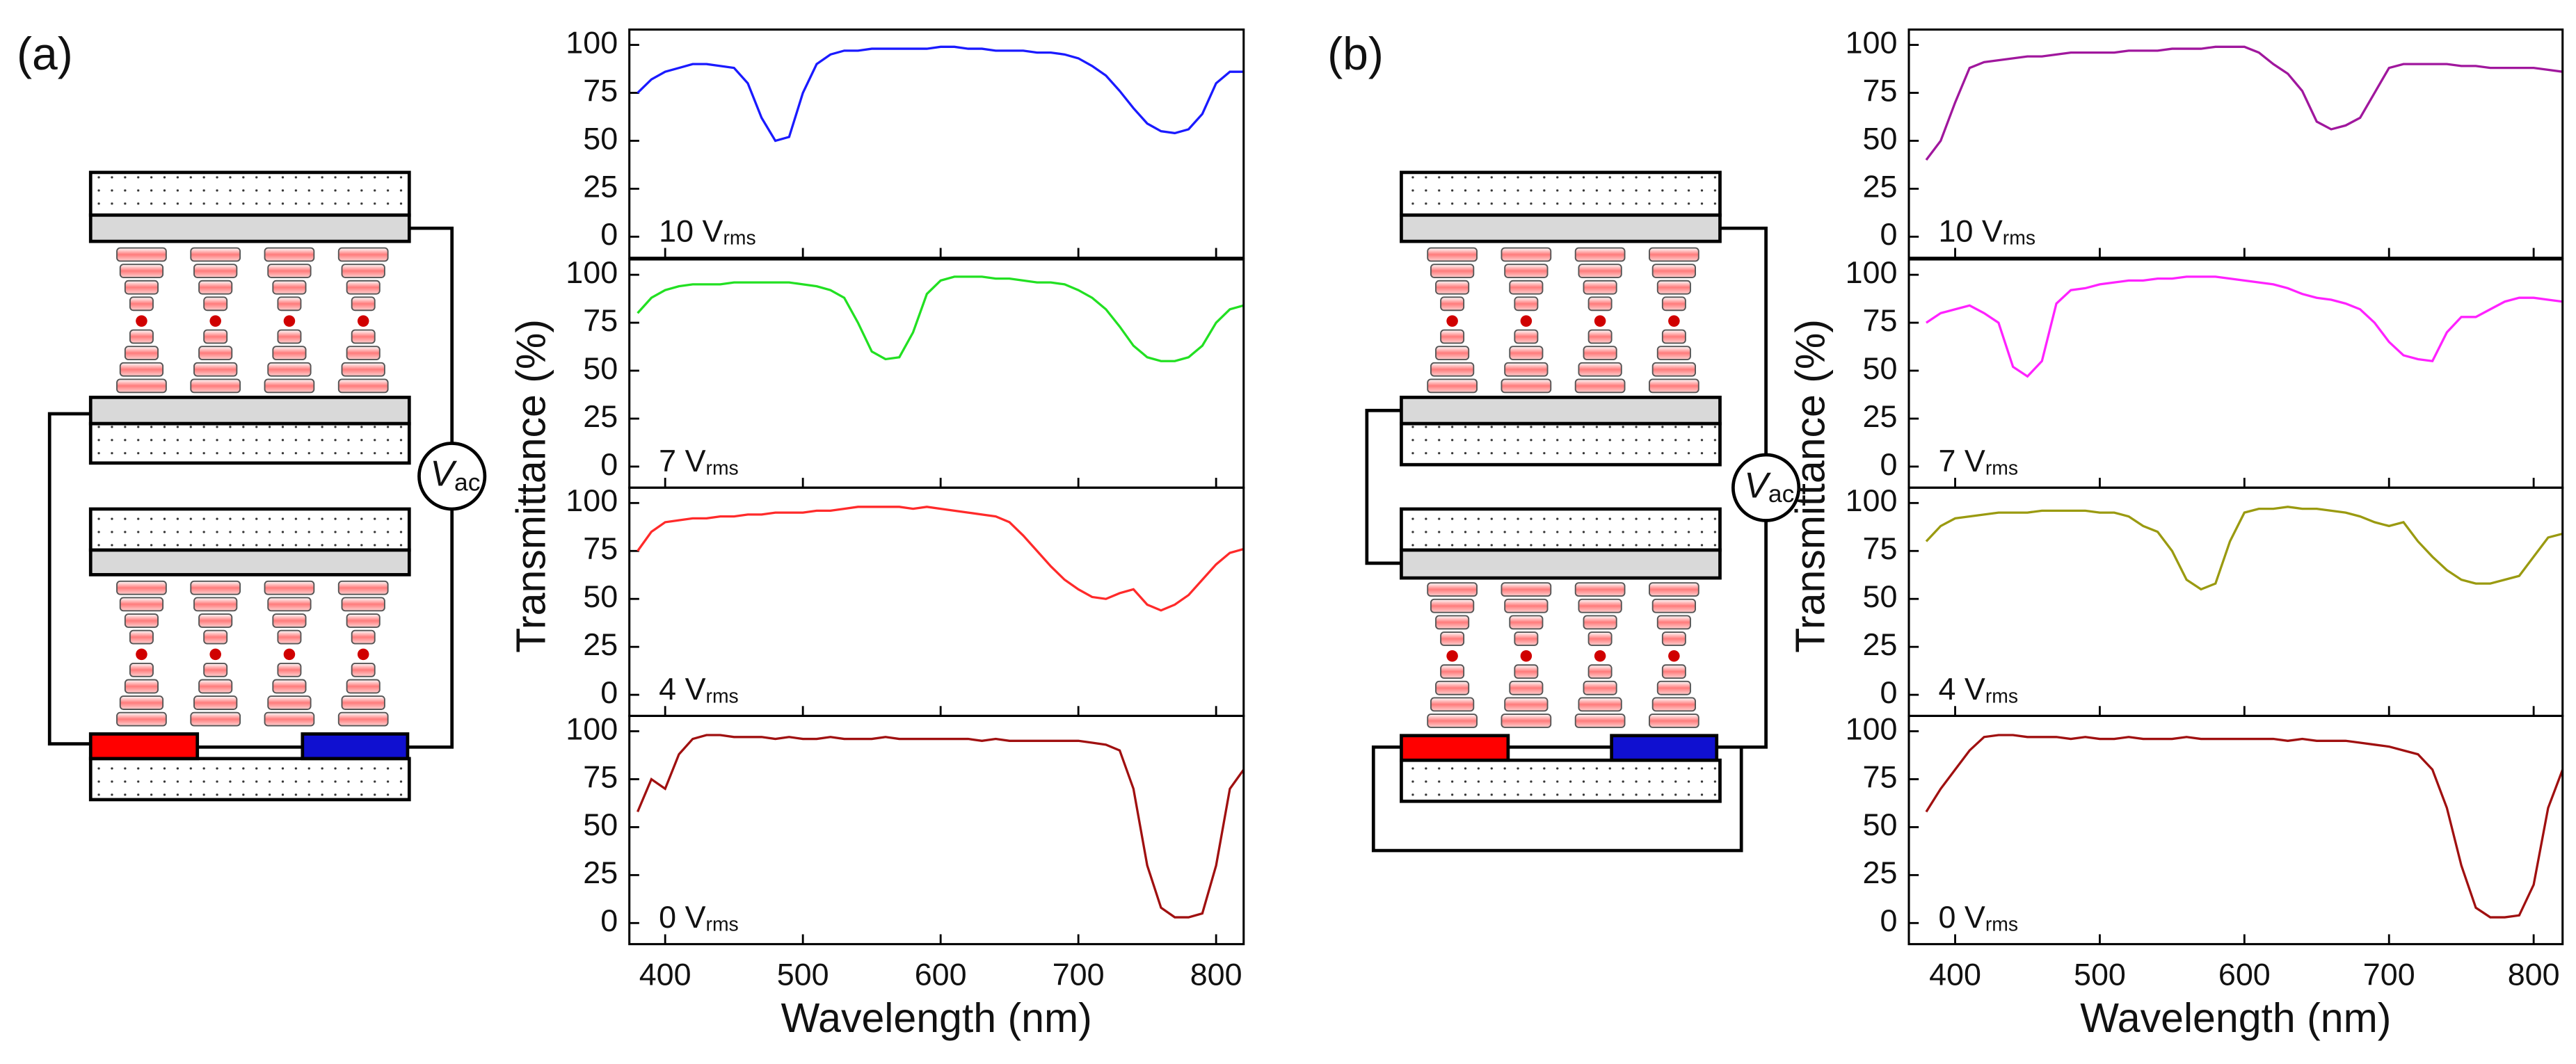 This screenshot has width=2576, height=1064. Describe the element at coordinates (144, 746) in the screenshot. I see `red-electrode` at that location.